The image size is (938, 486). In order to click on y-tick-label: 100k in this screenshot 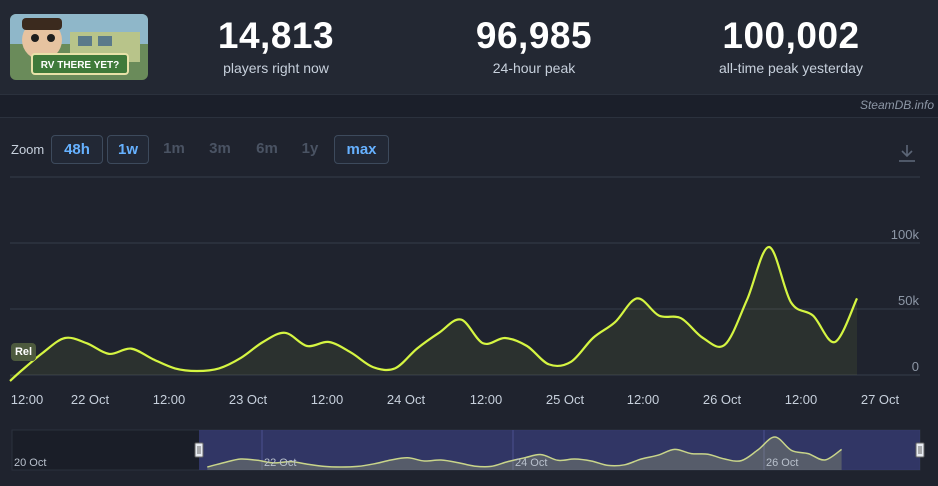, I will do `click(905, 234)`.